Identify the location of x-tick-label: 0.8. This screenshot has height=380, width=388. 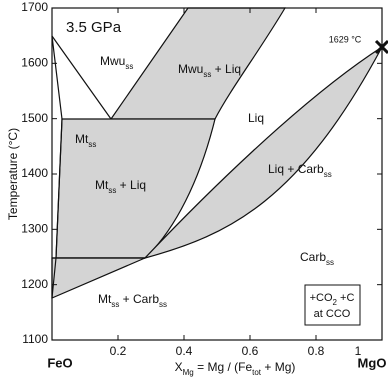
(316, 351).